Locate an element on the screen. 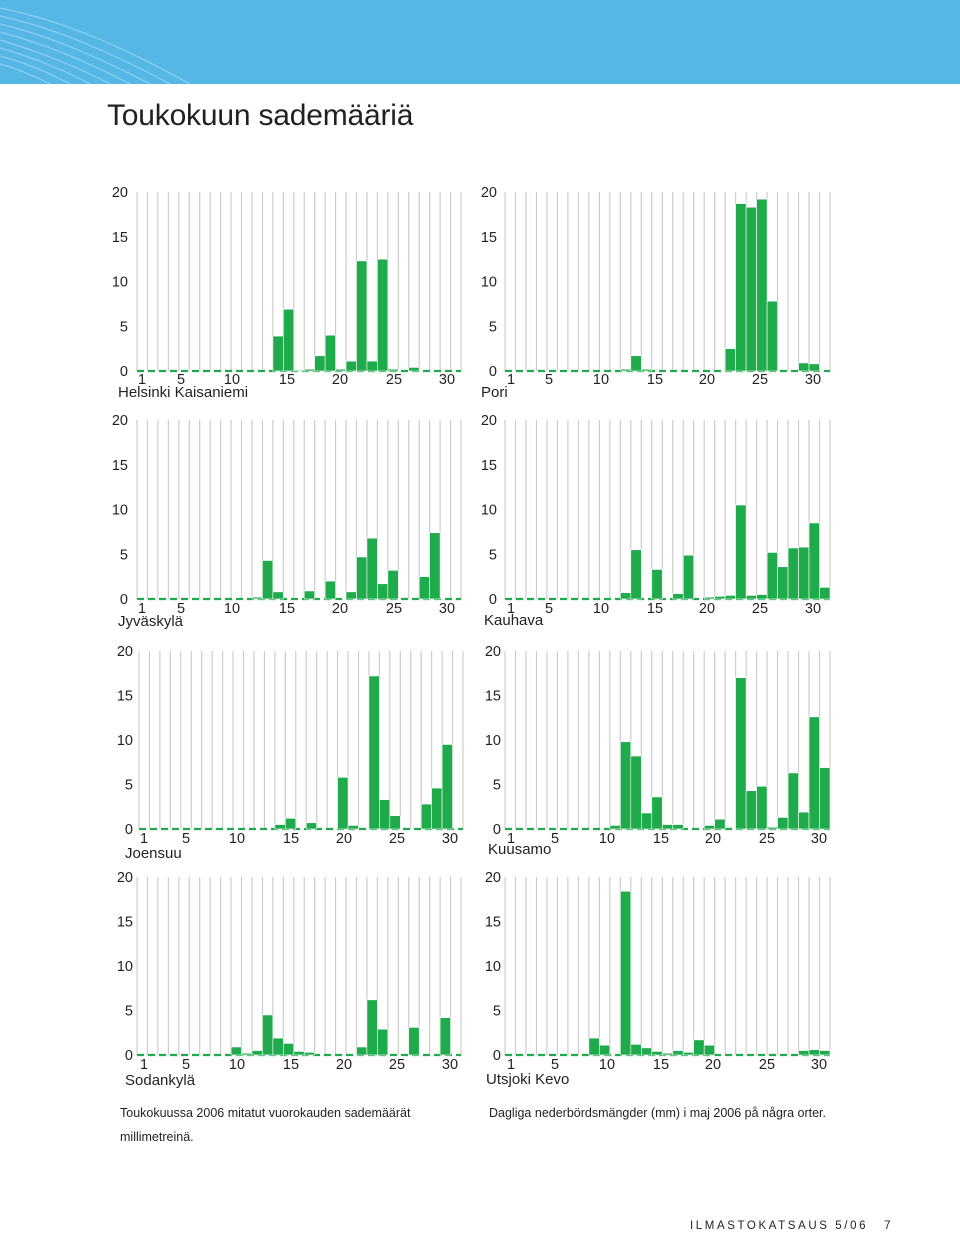 This screenshot has width=960, height=1236. page-title: Toukokuun sademääriä is located at coordinates (260, 115).